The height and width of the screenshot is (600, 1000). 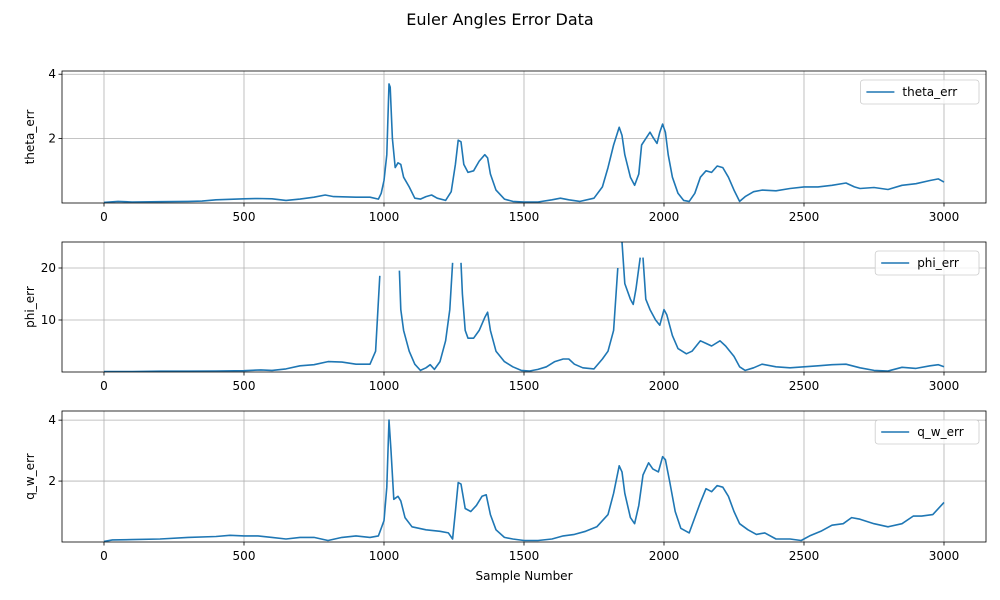 I want to click on figure-title: Euler Angles Error Data, so click(x=500, y=19).